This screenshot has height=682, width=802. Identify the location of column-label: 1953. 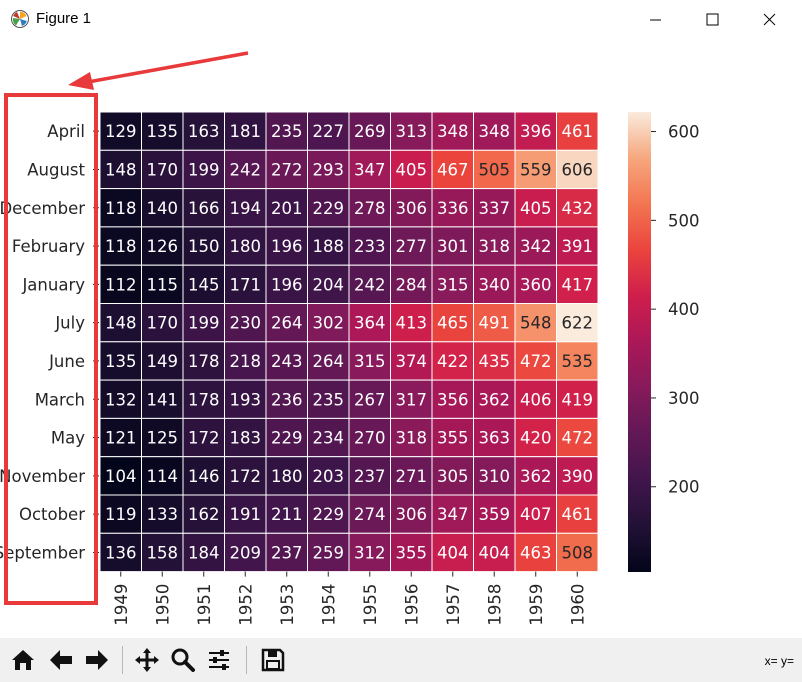
(287, 605).